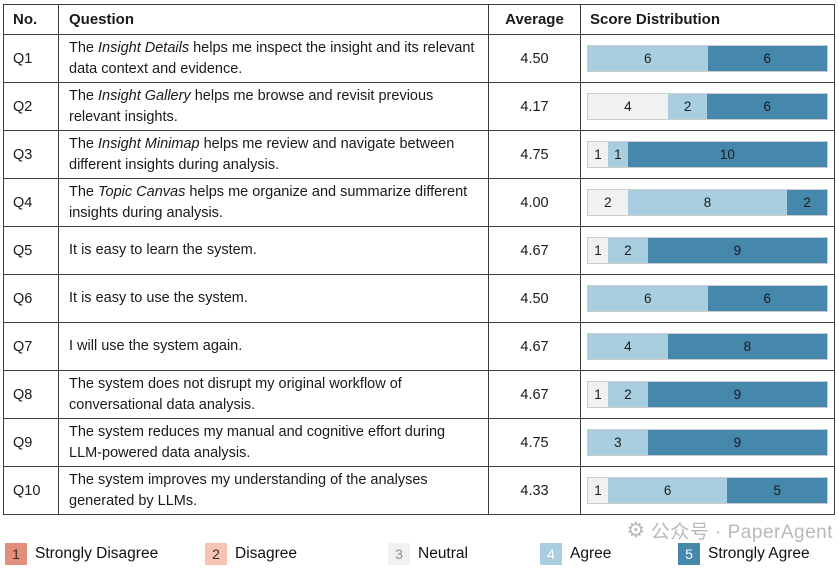 The width and height of the screenshot is (839, 572). Describe the element at coordinates (27, 490) in the screenshot. I see `question-number: Q10` at that location.